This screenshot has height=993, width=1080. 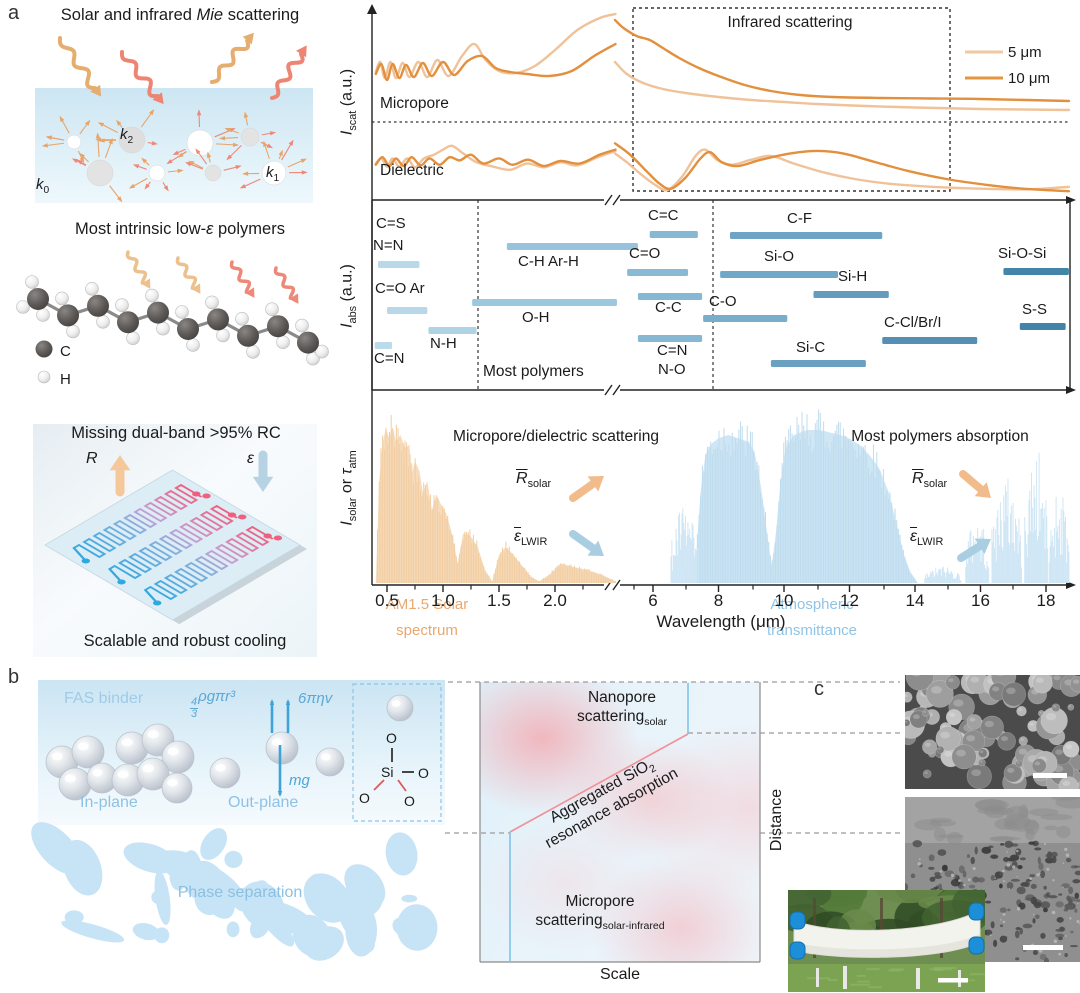 I want to click on wavelength-axis-label: Wavelength (μm), so click(x=721, y=621).